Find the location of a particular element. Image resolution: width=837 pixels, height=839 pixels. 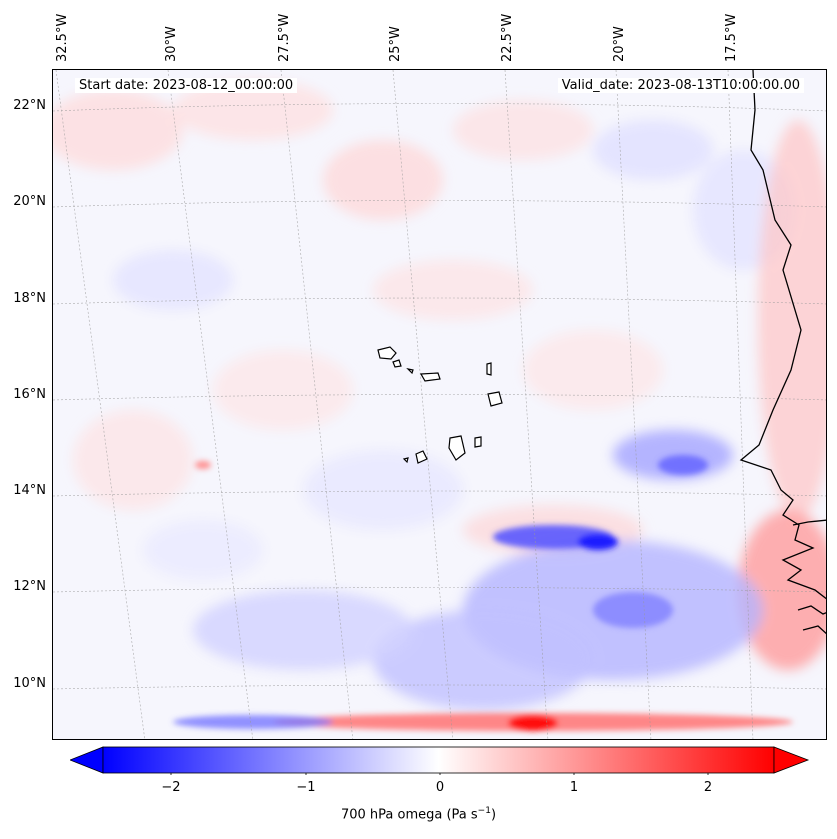

colorbar-tick-label: 2 is located at coordinates (708, 787).